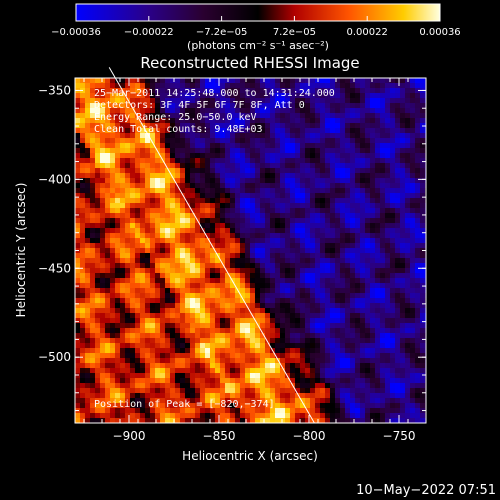 This screenshot has height=500, width=500. I want to click on peak-position-label: Position of Peak = [−820,−374], so click(184, 404).